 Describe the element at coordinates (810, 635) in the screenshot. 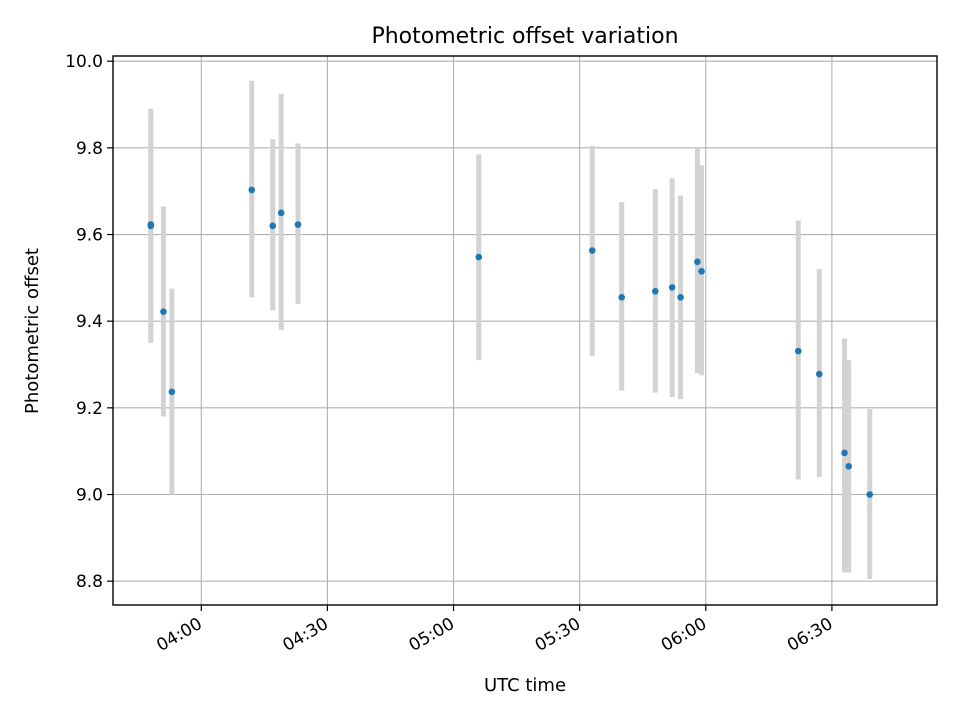

I see `x-tick-label: 06:30` at that location.